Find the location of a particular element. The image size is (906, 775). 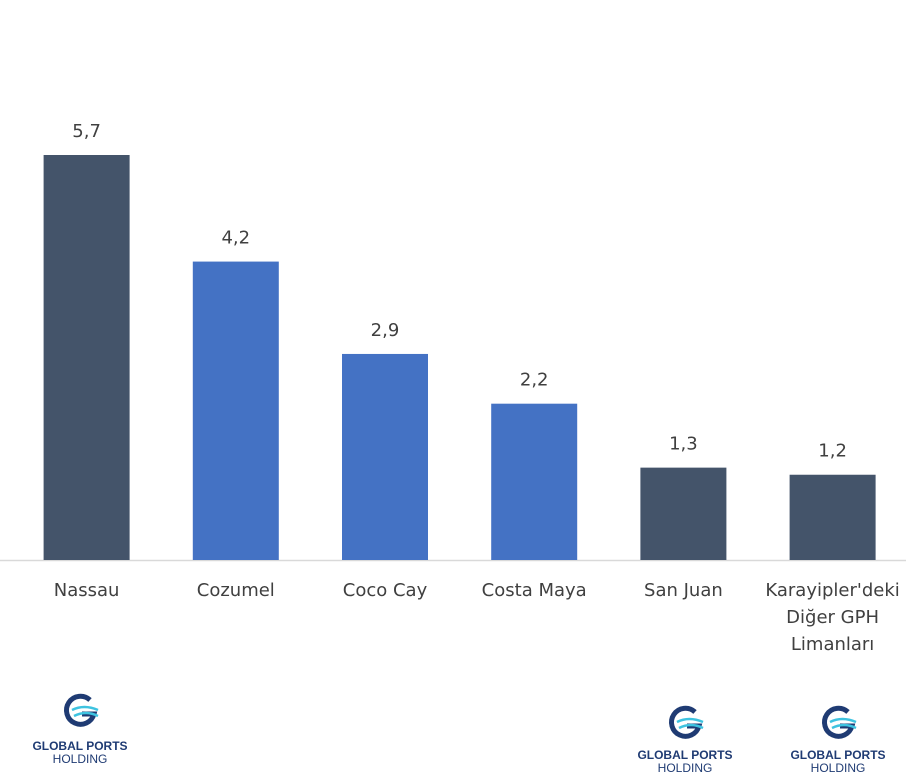

x-tick-label: Costa Maya is located at coordinates (534, 590).